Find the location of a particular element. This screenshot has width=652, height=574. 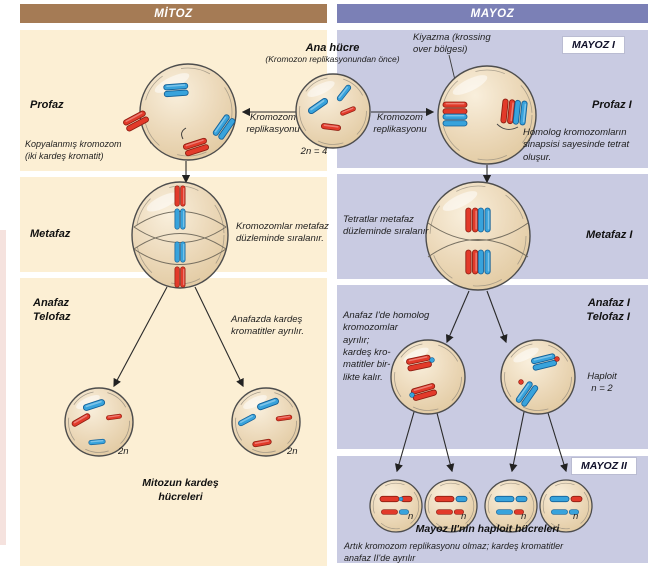

anafazda-note: Anafazda kardeş kromatitler ayrılır. is located at coordinates (268, 326).